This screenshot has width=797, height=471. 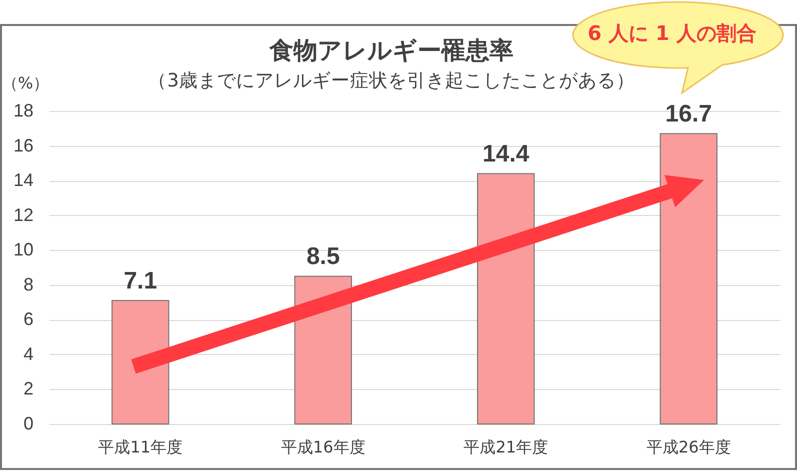 What do you see at coordinates (391, 81) in the screenshot?
I see `chart-subtitle: （3歳までにアレルギー症状を引き起こしたことがある）` at bounding box center [391, 81].